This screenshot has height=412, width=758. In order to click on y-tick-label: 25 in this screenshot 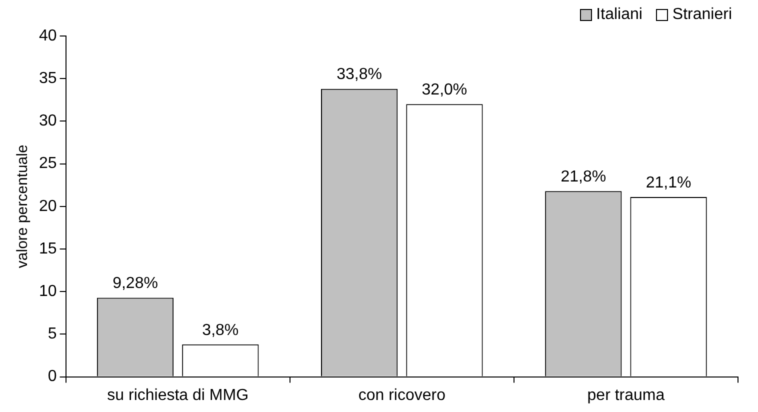, I will do `click(48, 163)`.